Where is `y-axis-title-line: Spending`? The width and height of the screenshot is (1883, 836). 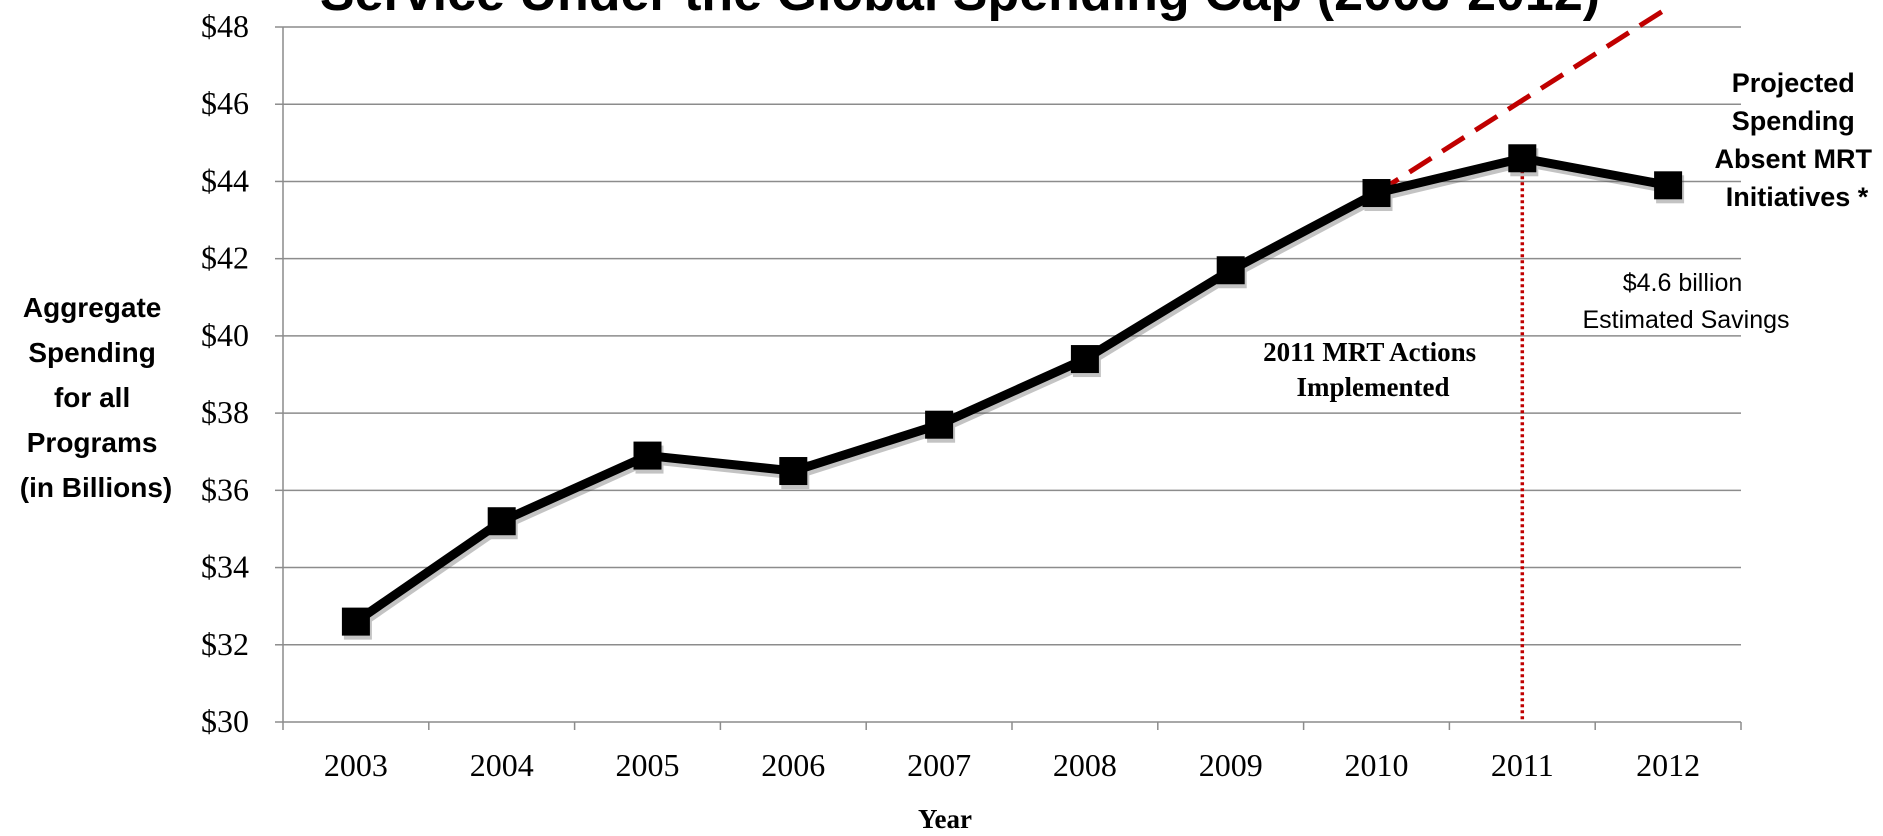 y-axis-title-line: Spending is located at coordinates (92, 352).